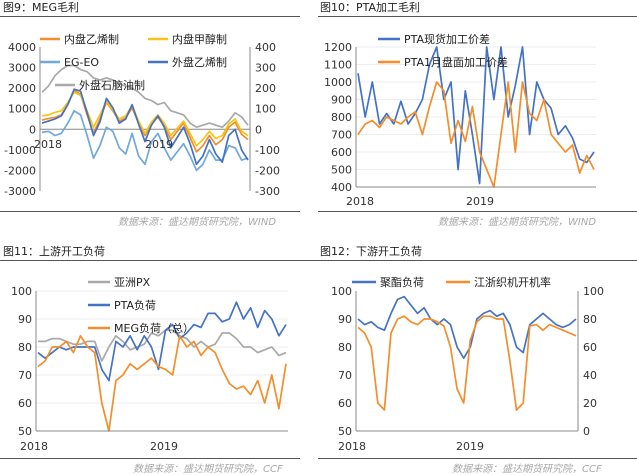  I want to click on legend-label-5: 外盘石脑油制, so click(112, 85).